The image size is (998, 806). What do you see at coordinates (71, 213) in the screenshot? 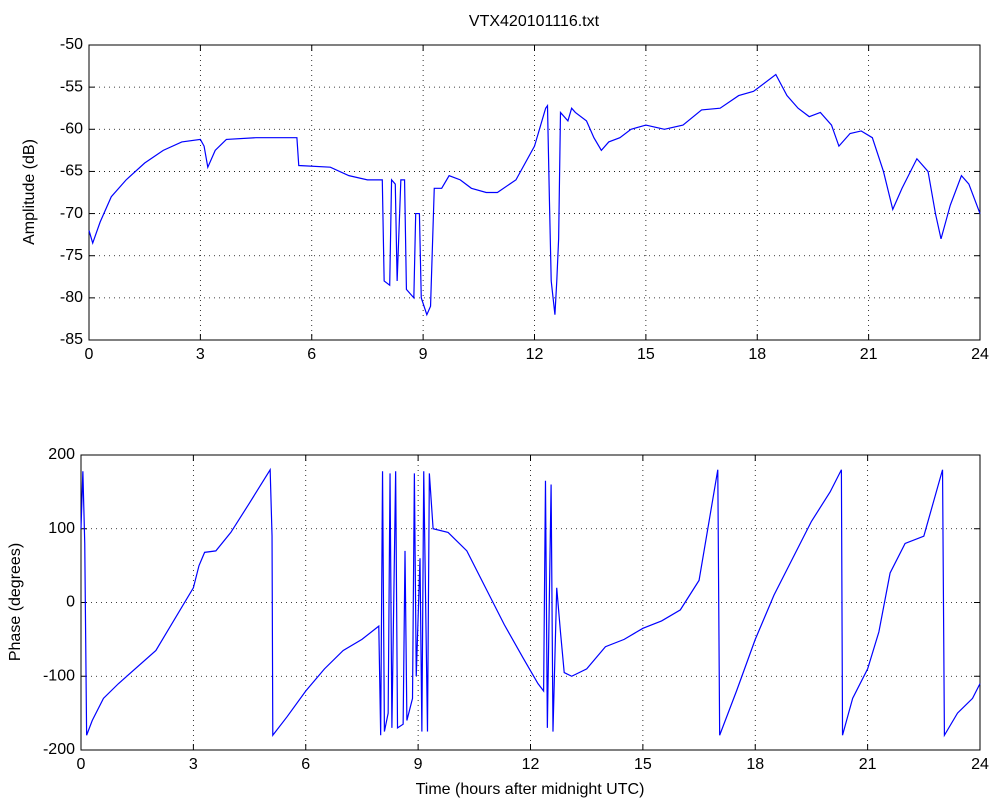
I see `y-tick-label: -70` at bounding box center [71, 213].